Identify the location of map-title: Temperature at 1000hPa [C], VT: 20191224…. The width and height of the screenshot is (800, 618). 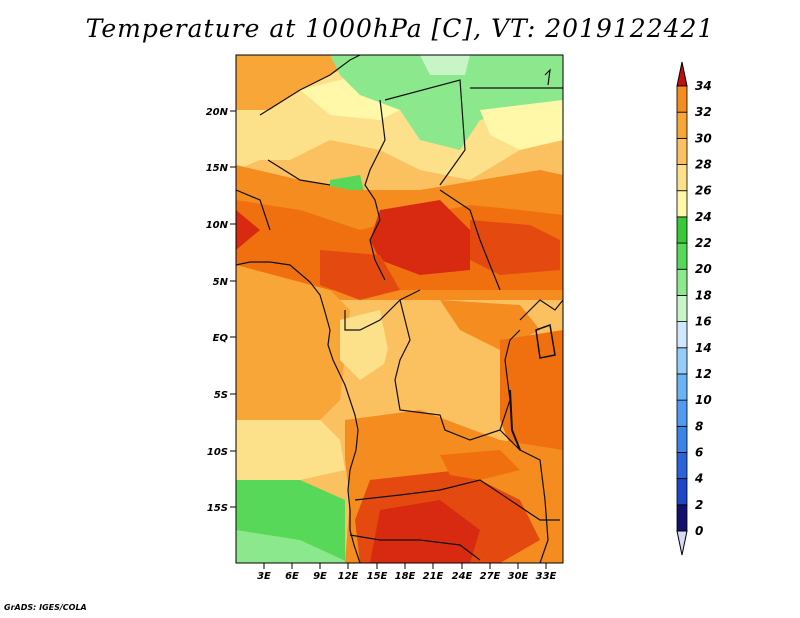
(400, 28).